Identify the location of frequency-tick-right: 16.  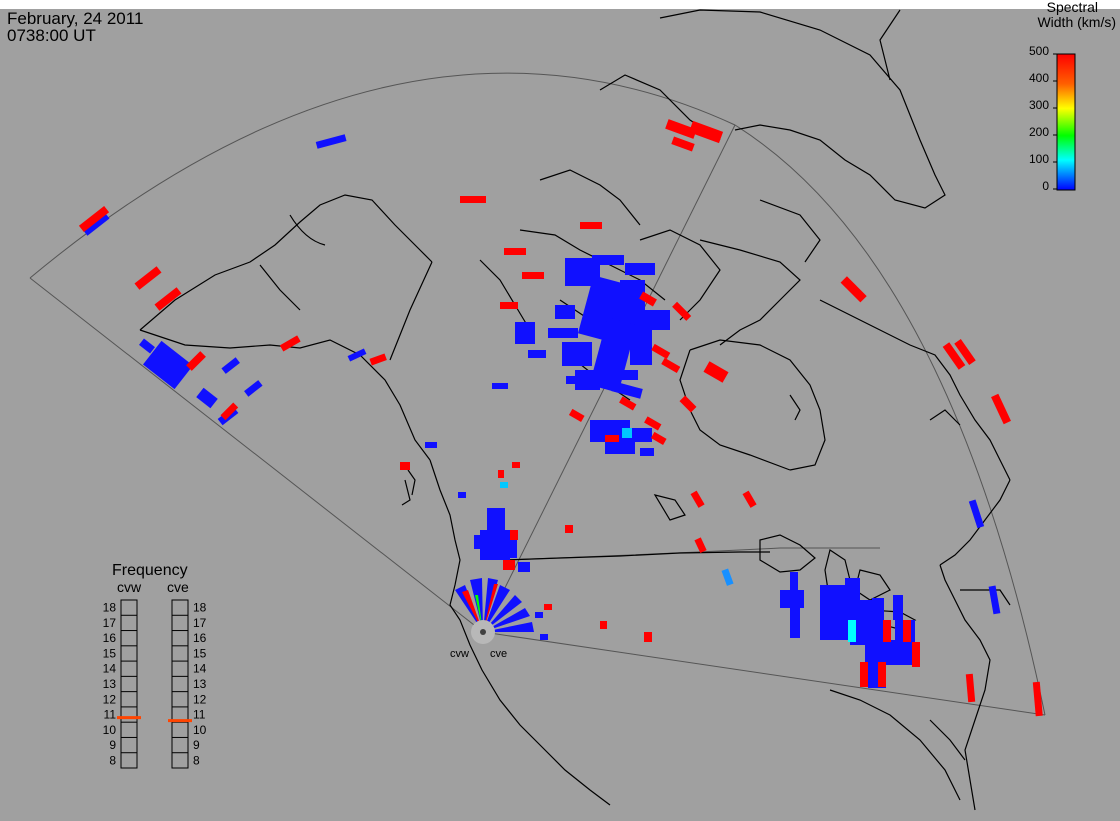
(200, 638).